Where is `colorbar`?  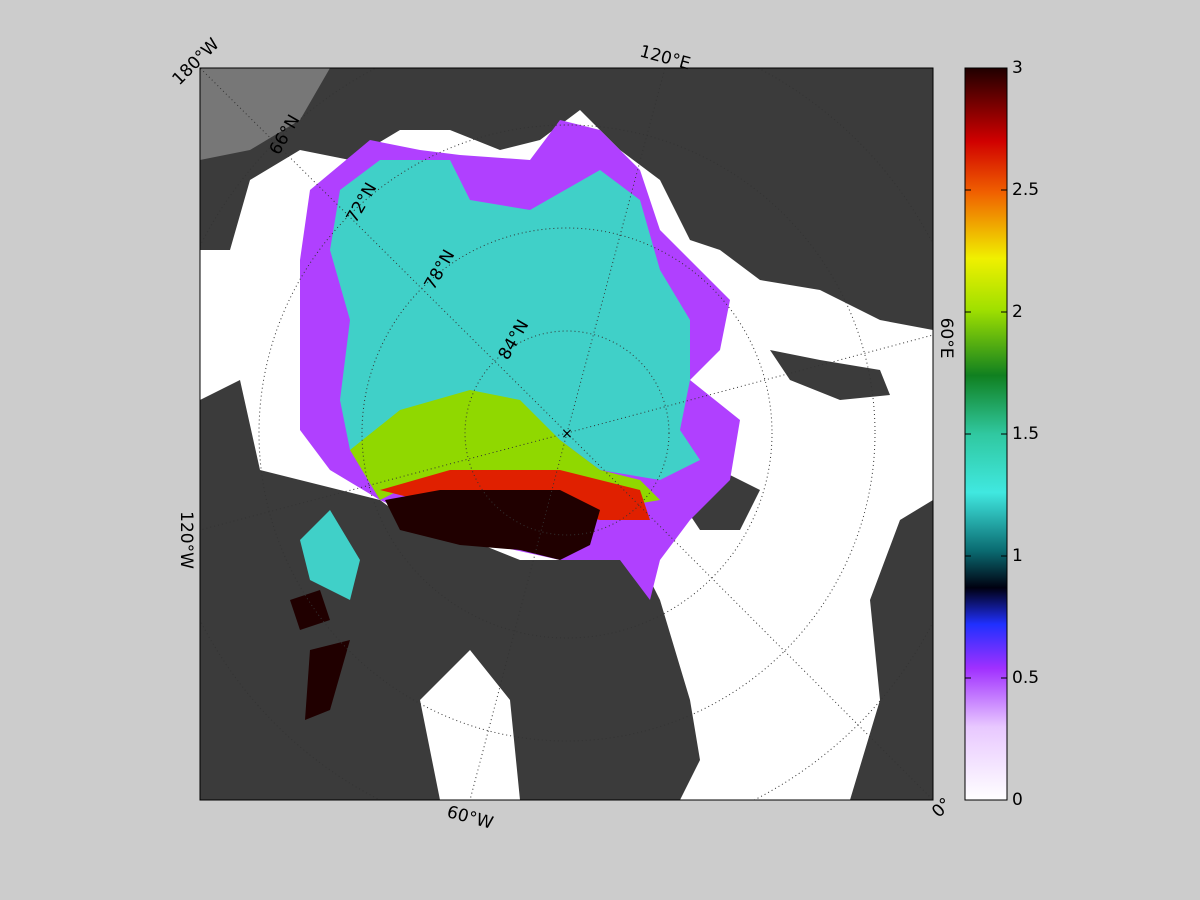
colorbar is located at coordinates (986, 434).